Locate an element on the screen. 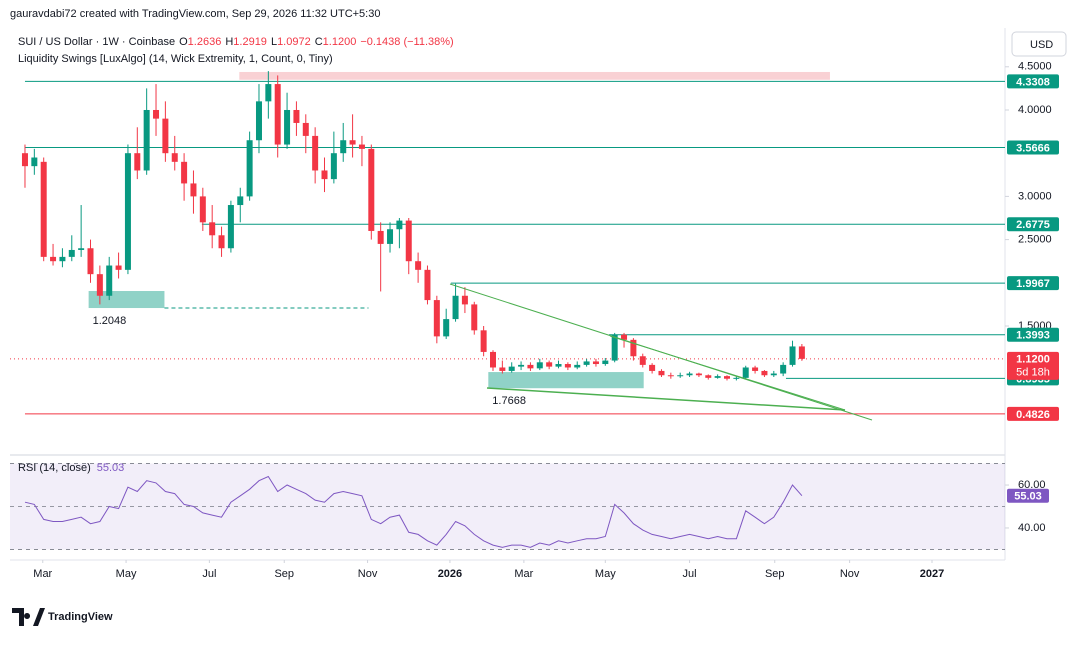  y-tick-label: 4.0000 is located at coordinates (1035, 110).